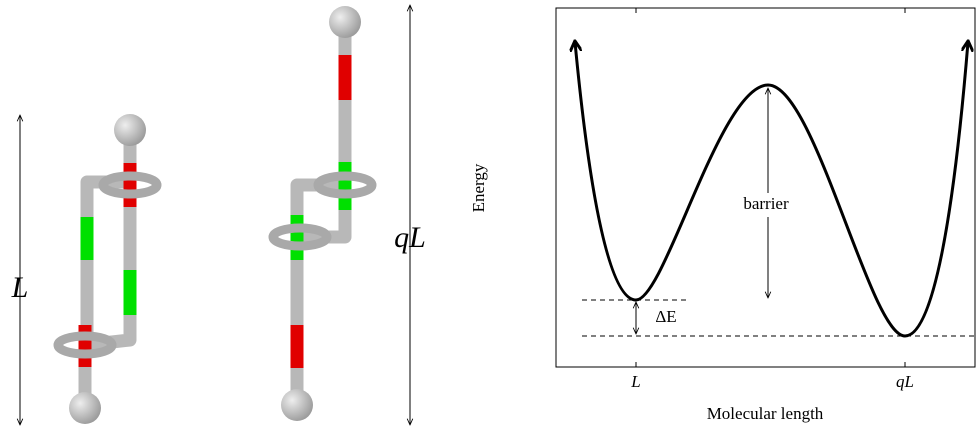 The image size is (979, 430). I want to click on long-label: qL, so click(410, 237).